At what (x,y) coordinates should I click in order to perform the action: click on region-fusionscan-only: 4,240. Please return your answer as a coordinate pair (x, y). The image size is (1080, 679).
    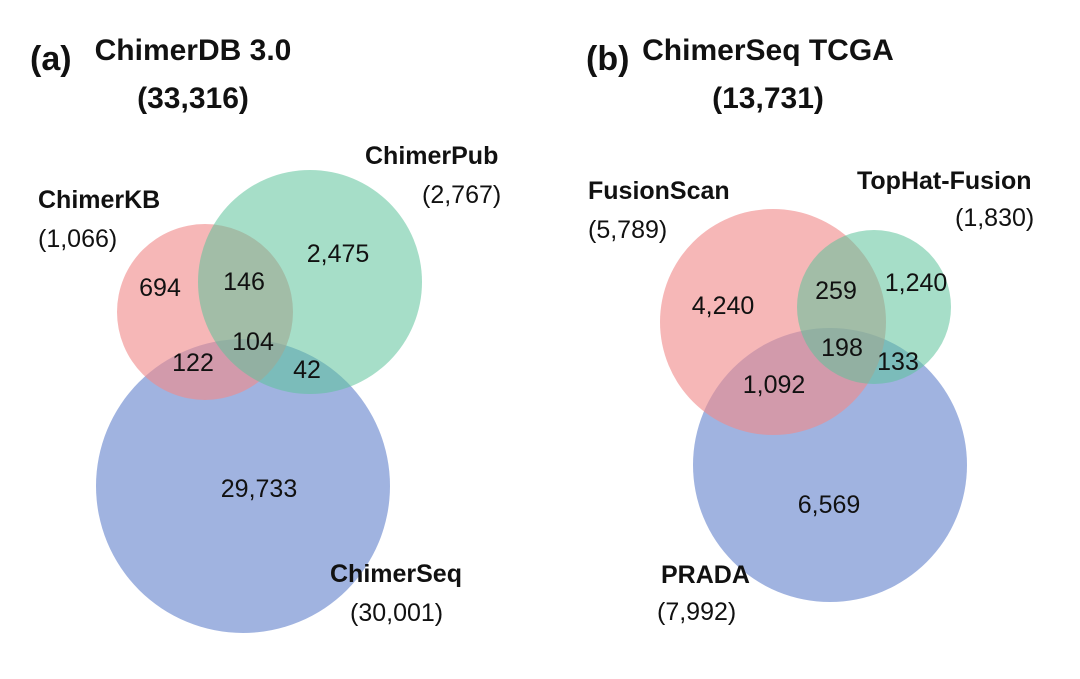
    Looking at the image, I should click on (723, 306).